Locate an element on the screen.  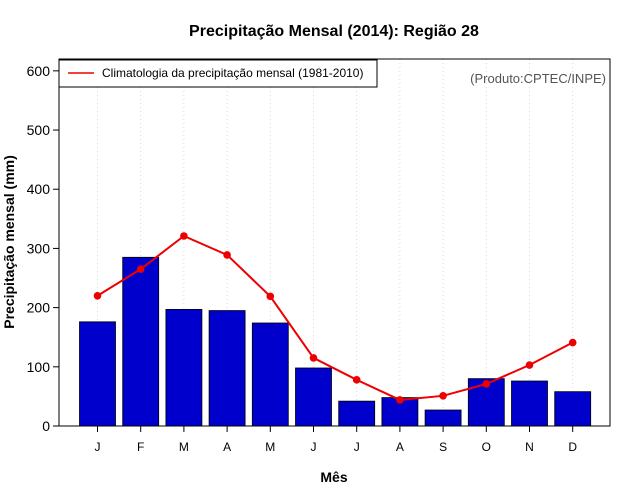
x-tick-label: O is located at coordinates (486, 447).